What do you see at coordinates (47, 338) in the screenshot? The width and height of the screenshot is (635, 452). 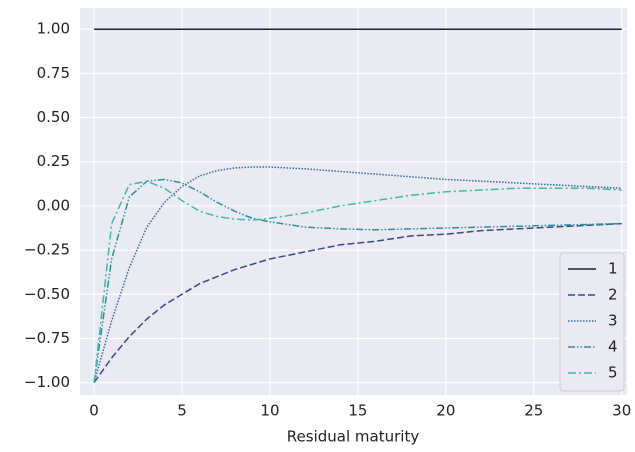 I see `y-tick-label: −0.75` at bounding box center [47, 338].